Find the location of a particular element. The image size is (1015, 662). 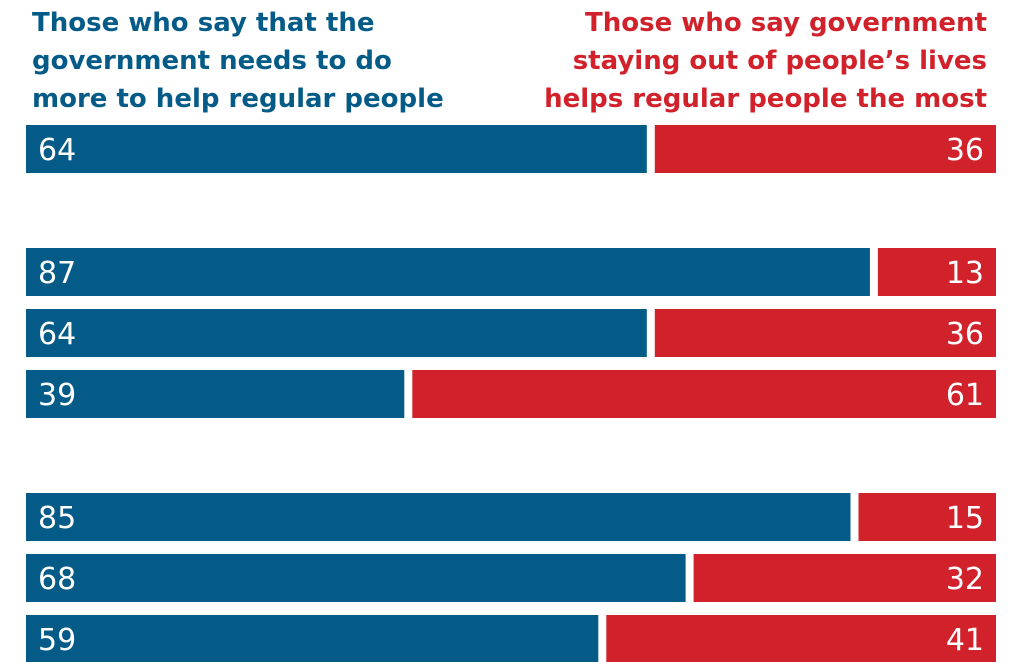

data-label-series-2-row-4: 15 is located at coordinates (965, 518).